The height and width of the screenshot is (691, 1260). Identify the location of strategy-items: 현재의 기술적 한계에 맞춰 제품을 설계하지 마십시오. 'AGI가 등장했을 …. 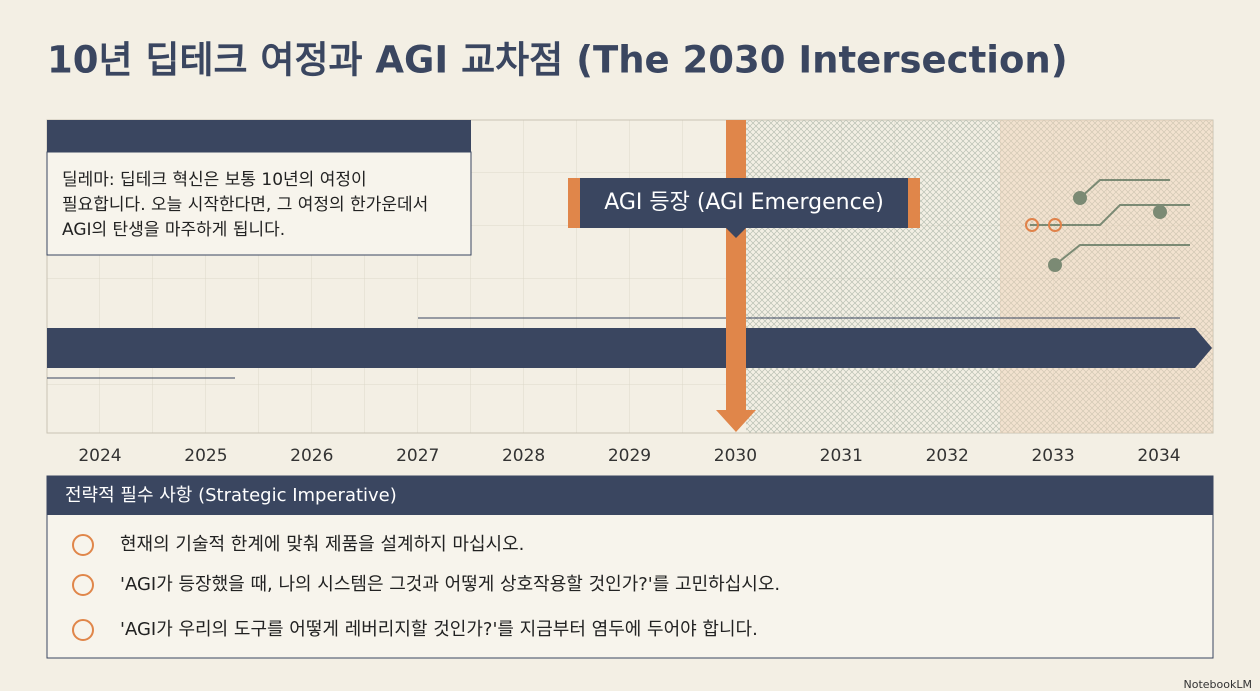
(426, 587).